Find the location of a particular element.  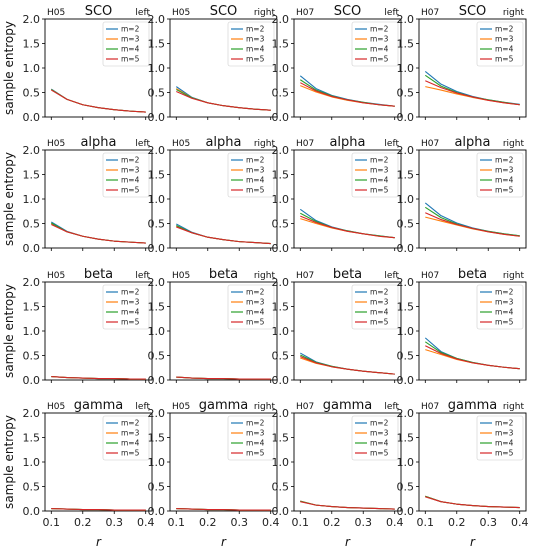

x-tick-label: 0.2 is located at coordinates (83, 522).